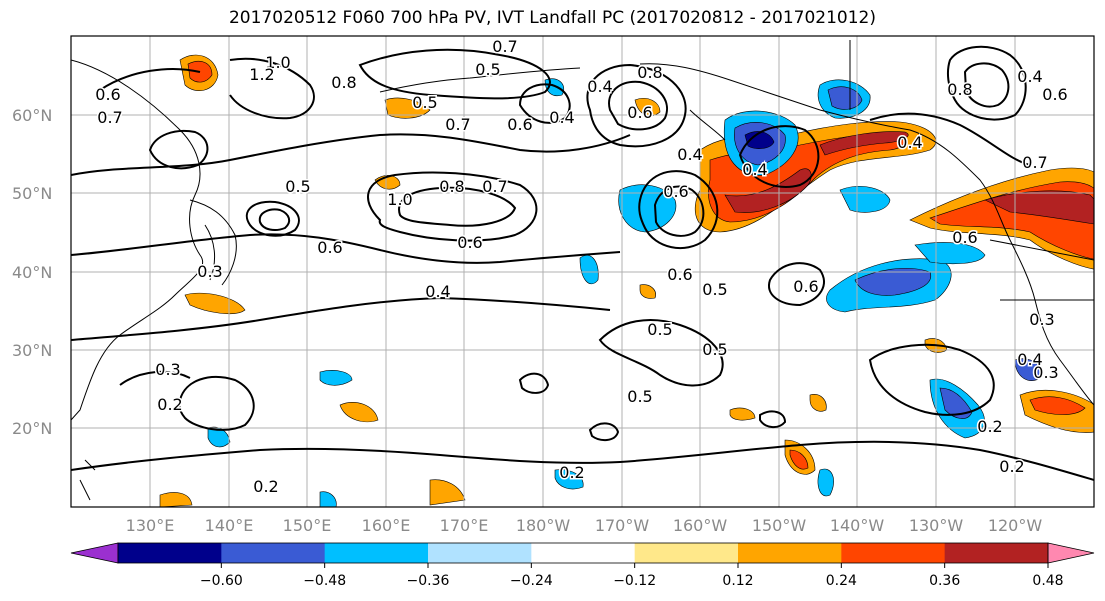 Image resolution: width=1105 pixels, height=601 pixels. I want to click on lon-label-140e: 140°E, so click(229, 525).